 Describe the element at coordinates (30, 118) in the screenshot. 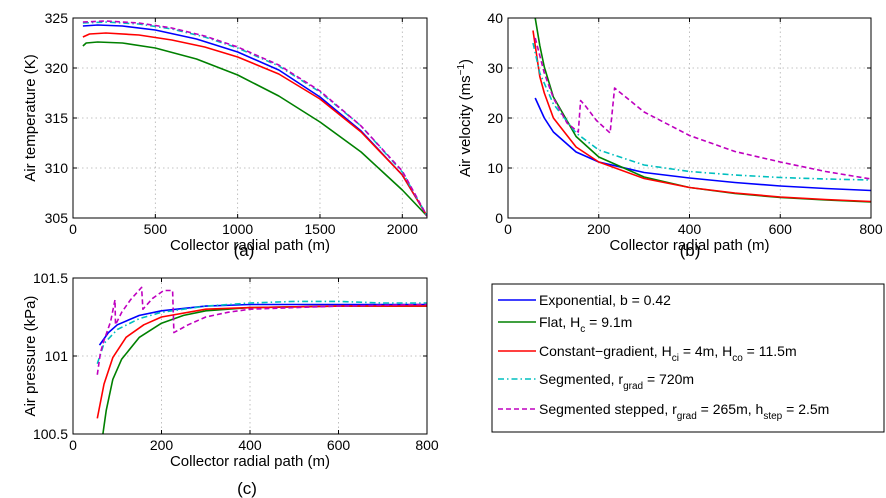

I see `y-axis-label: Air temperature (K)` at that location.